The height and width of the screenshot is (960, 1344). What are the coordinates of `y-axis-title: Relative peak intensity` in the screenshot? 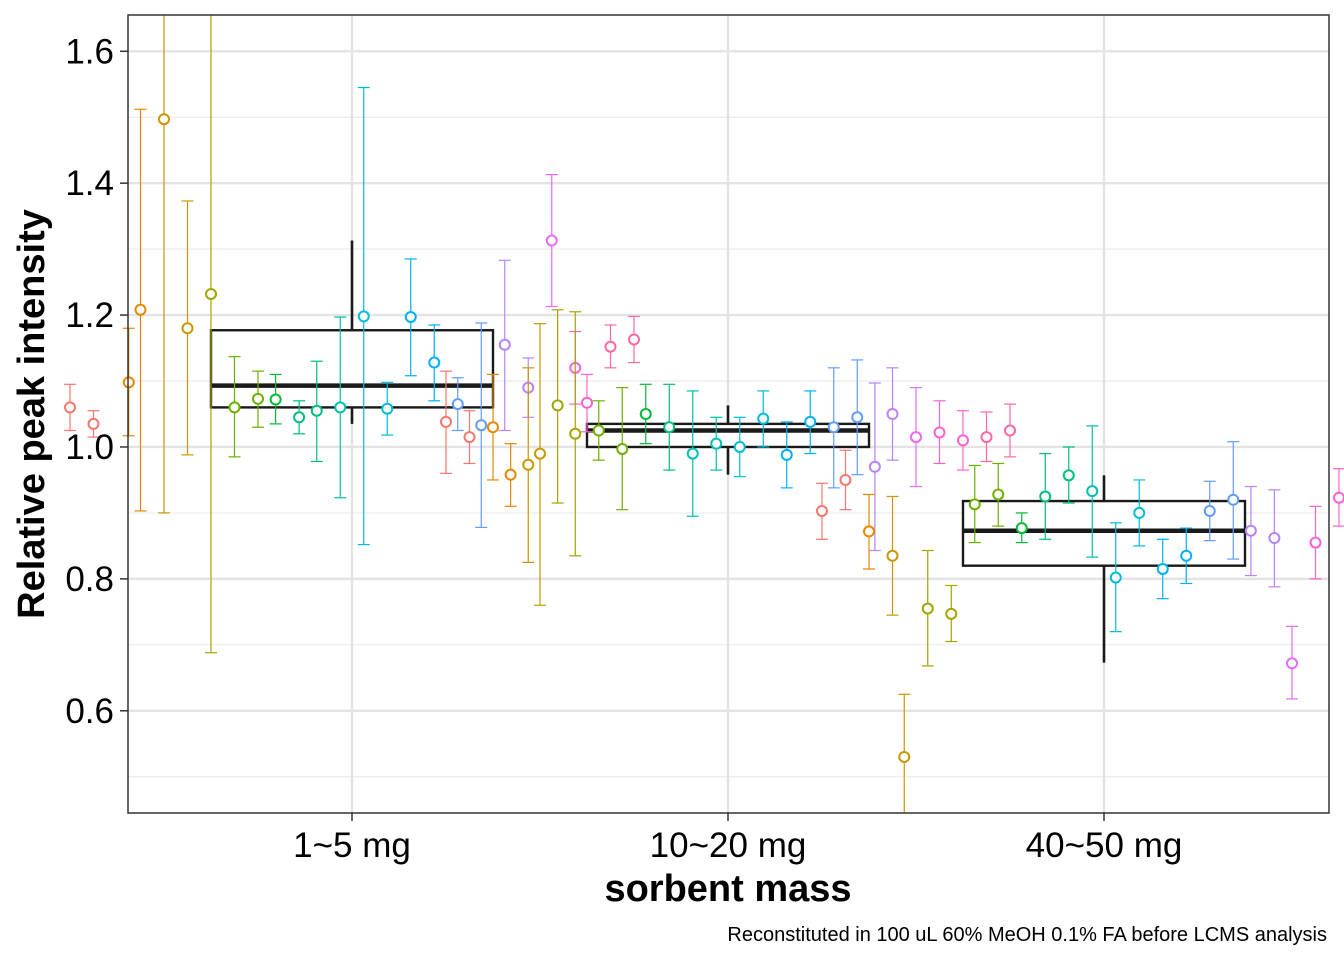 It's located at (32, 414).